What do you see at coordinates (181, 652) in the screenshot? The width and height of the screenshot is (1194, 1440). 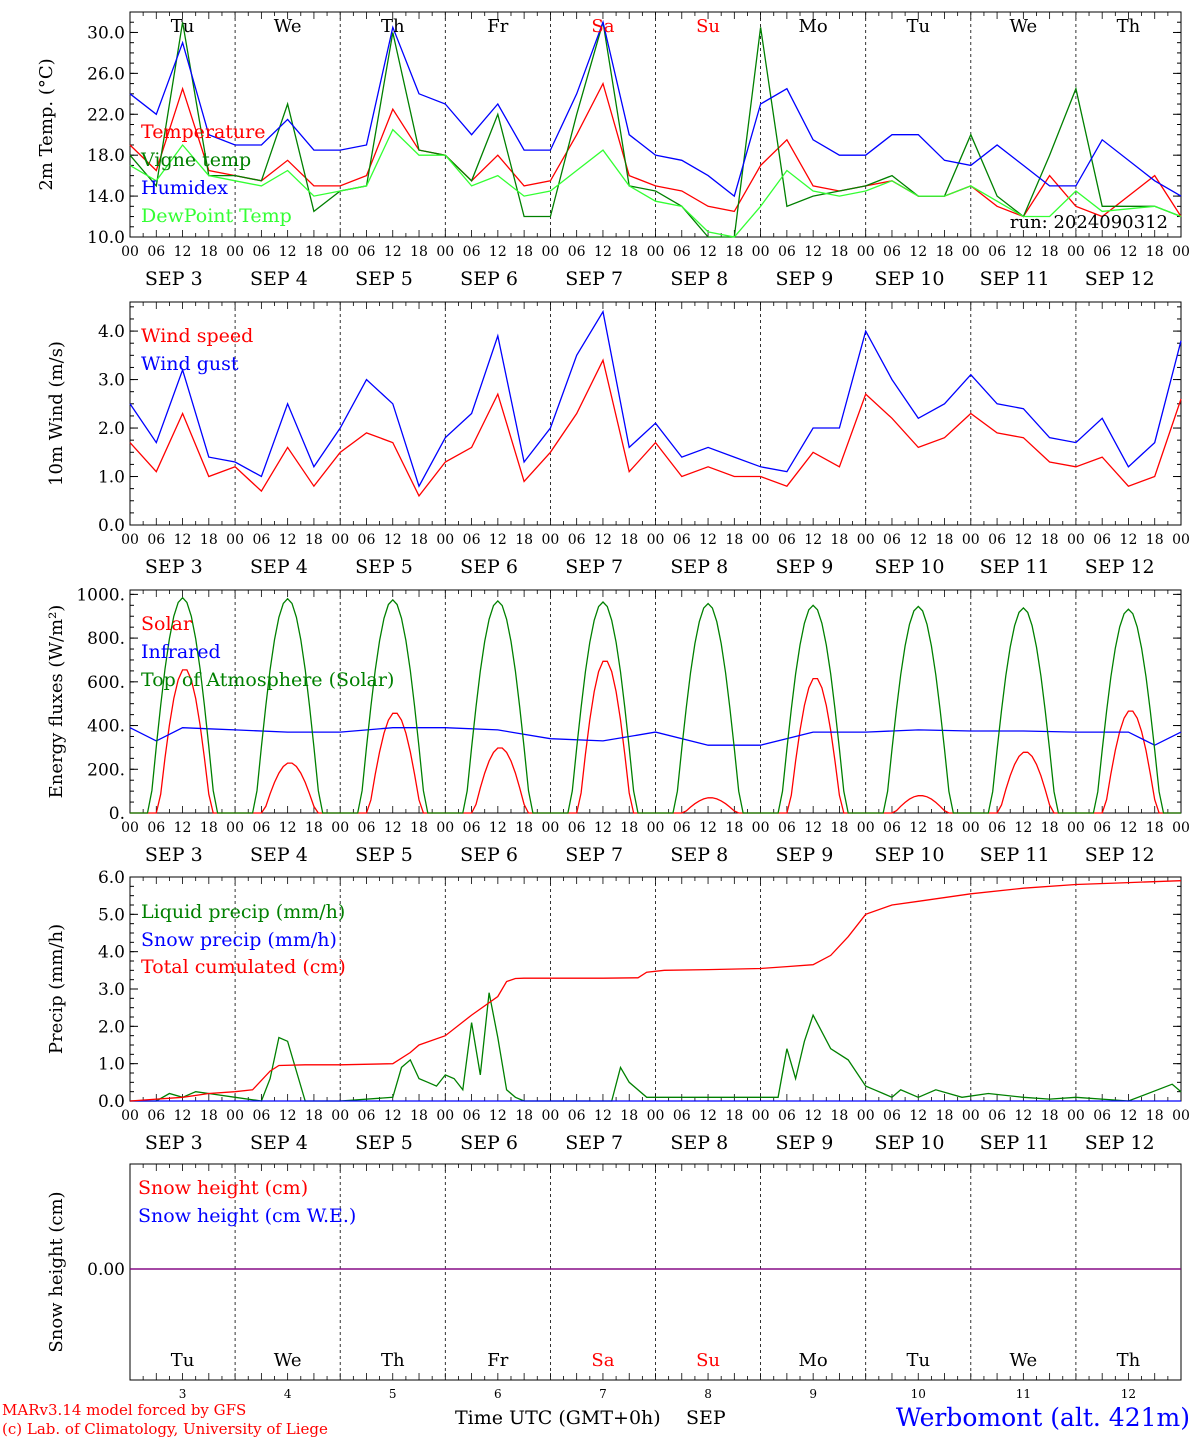 I see `legend-entry: Infrared` at bounding box center [181, 652].